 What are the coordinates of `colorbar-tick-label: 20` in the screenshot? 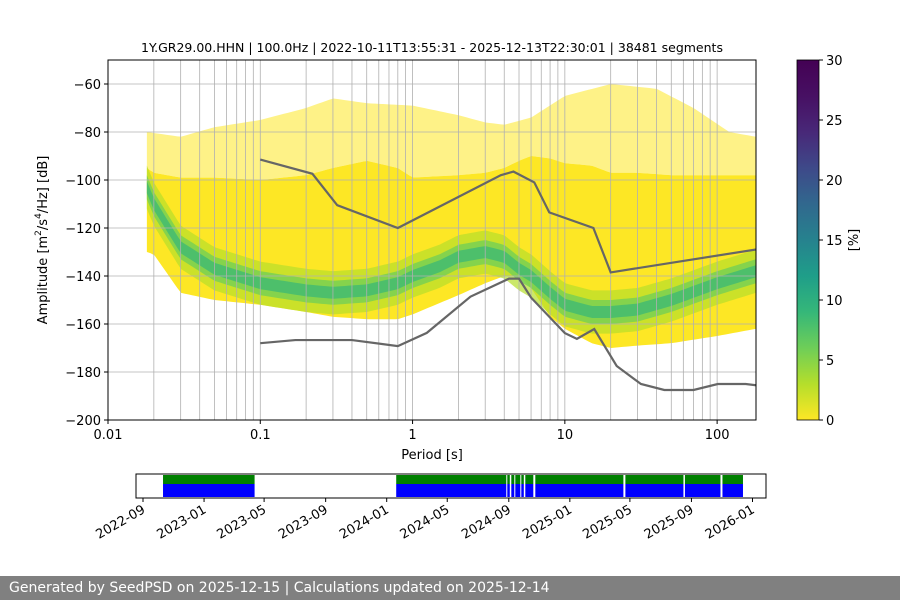 It's located at (834, 181).